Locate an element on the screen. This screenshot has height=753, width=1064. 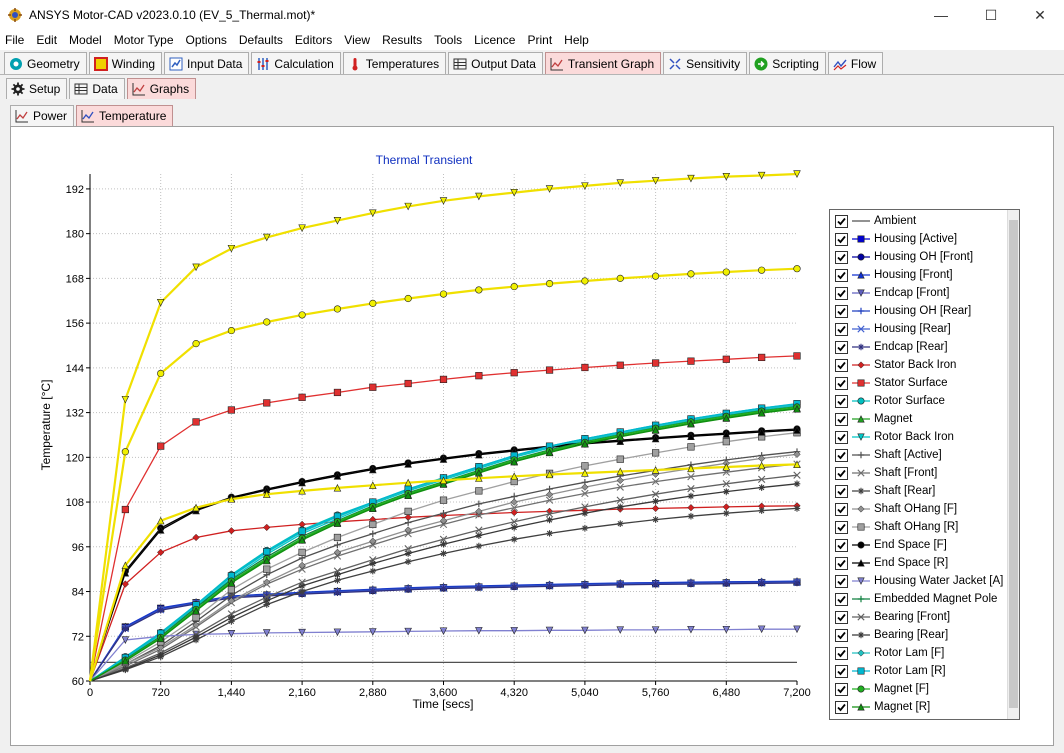
tab-output-data: Output Data is located at coordinates (495, 63).